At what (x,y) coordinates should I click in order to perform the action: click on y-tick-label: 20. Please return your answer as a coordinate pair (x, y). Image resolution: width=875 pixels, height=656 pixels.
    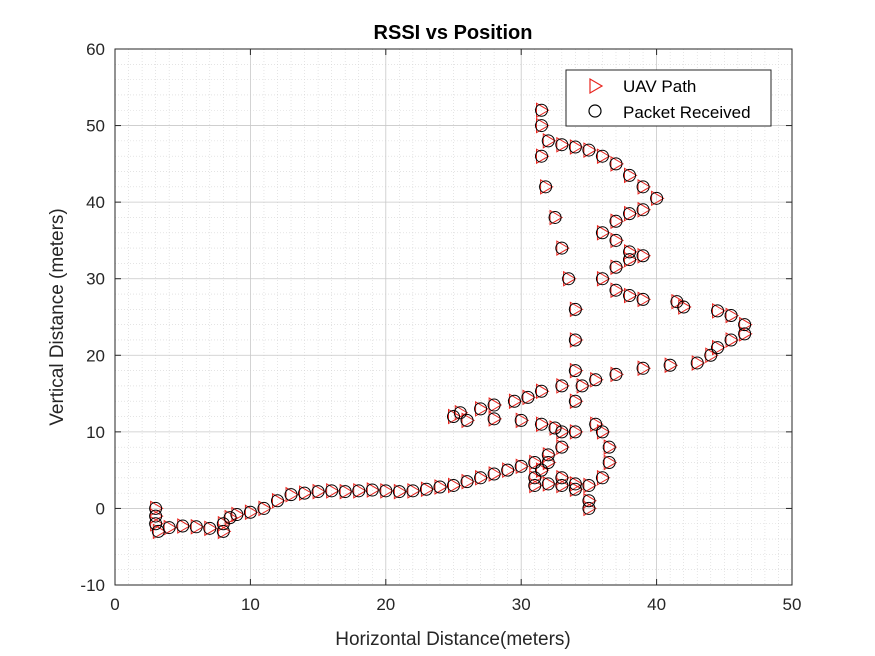
    Looking at the image, I should click on (95, 355).